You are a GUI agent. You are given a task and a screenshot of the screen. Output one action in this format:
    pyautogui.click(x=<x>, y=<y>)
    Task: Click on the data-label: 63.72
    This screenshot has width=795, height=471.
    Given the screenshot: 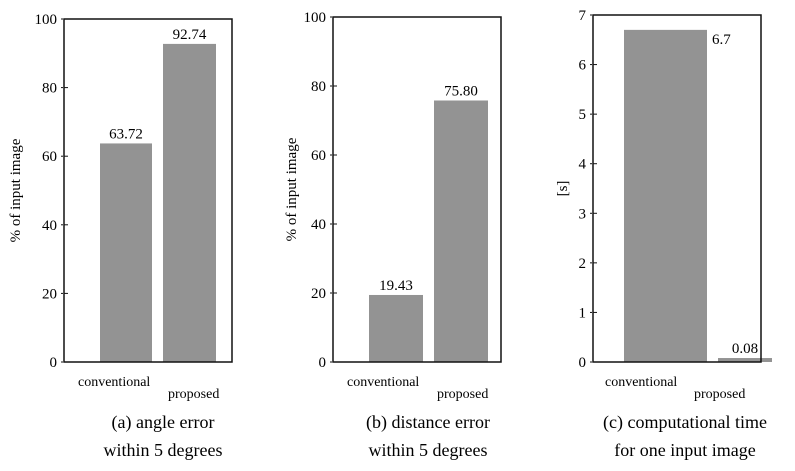 What is the action you would take?
    pyautogui.click(x=126, y=134)
    